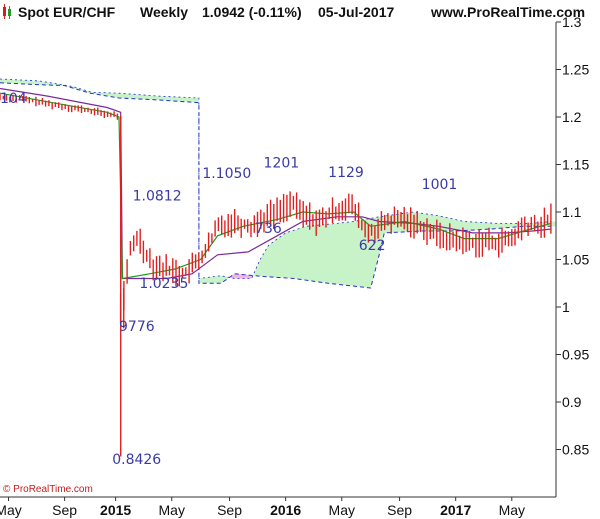 This screenshot has height=519, width=600. I want to click on price-annotation: 1129, so click(346, 173).